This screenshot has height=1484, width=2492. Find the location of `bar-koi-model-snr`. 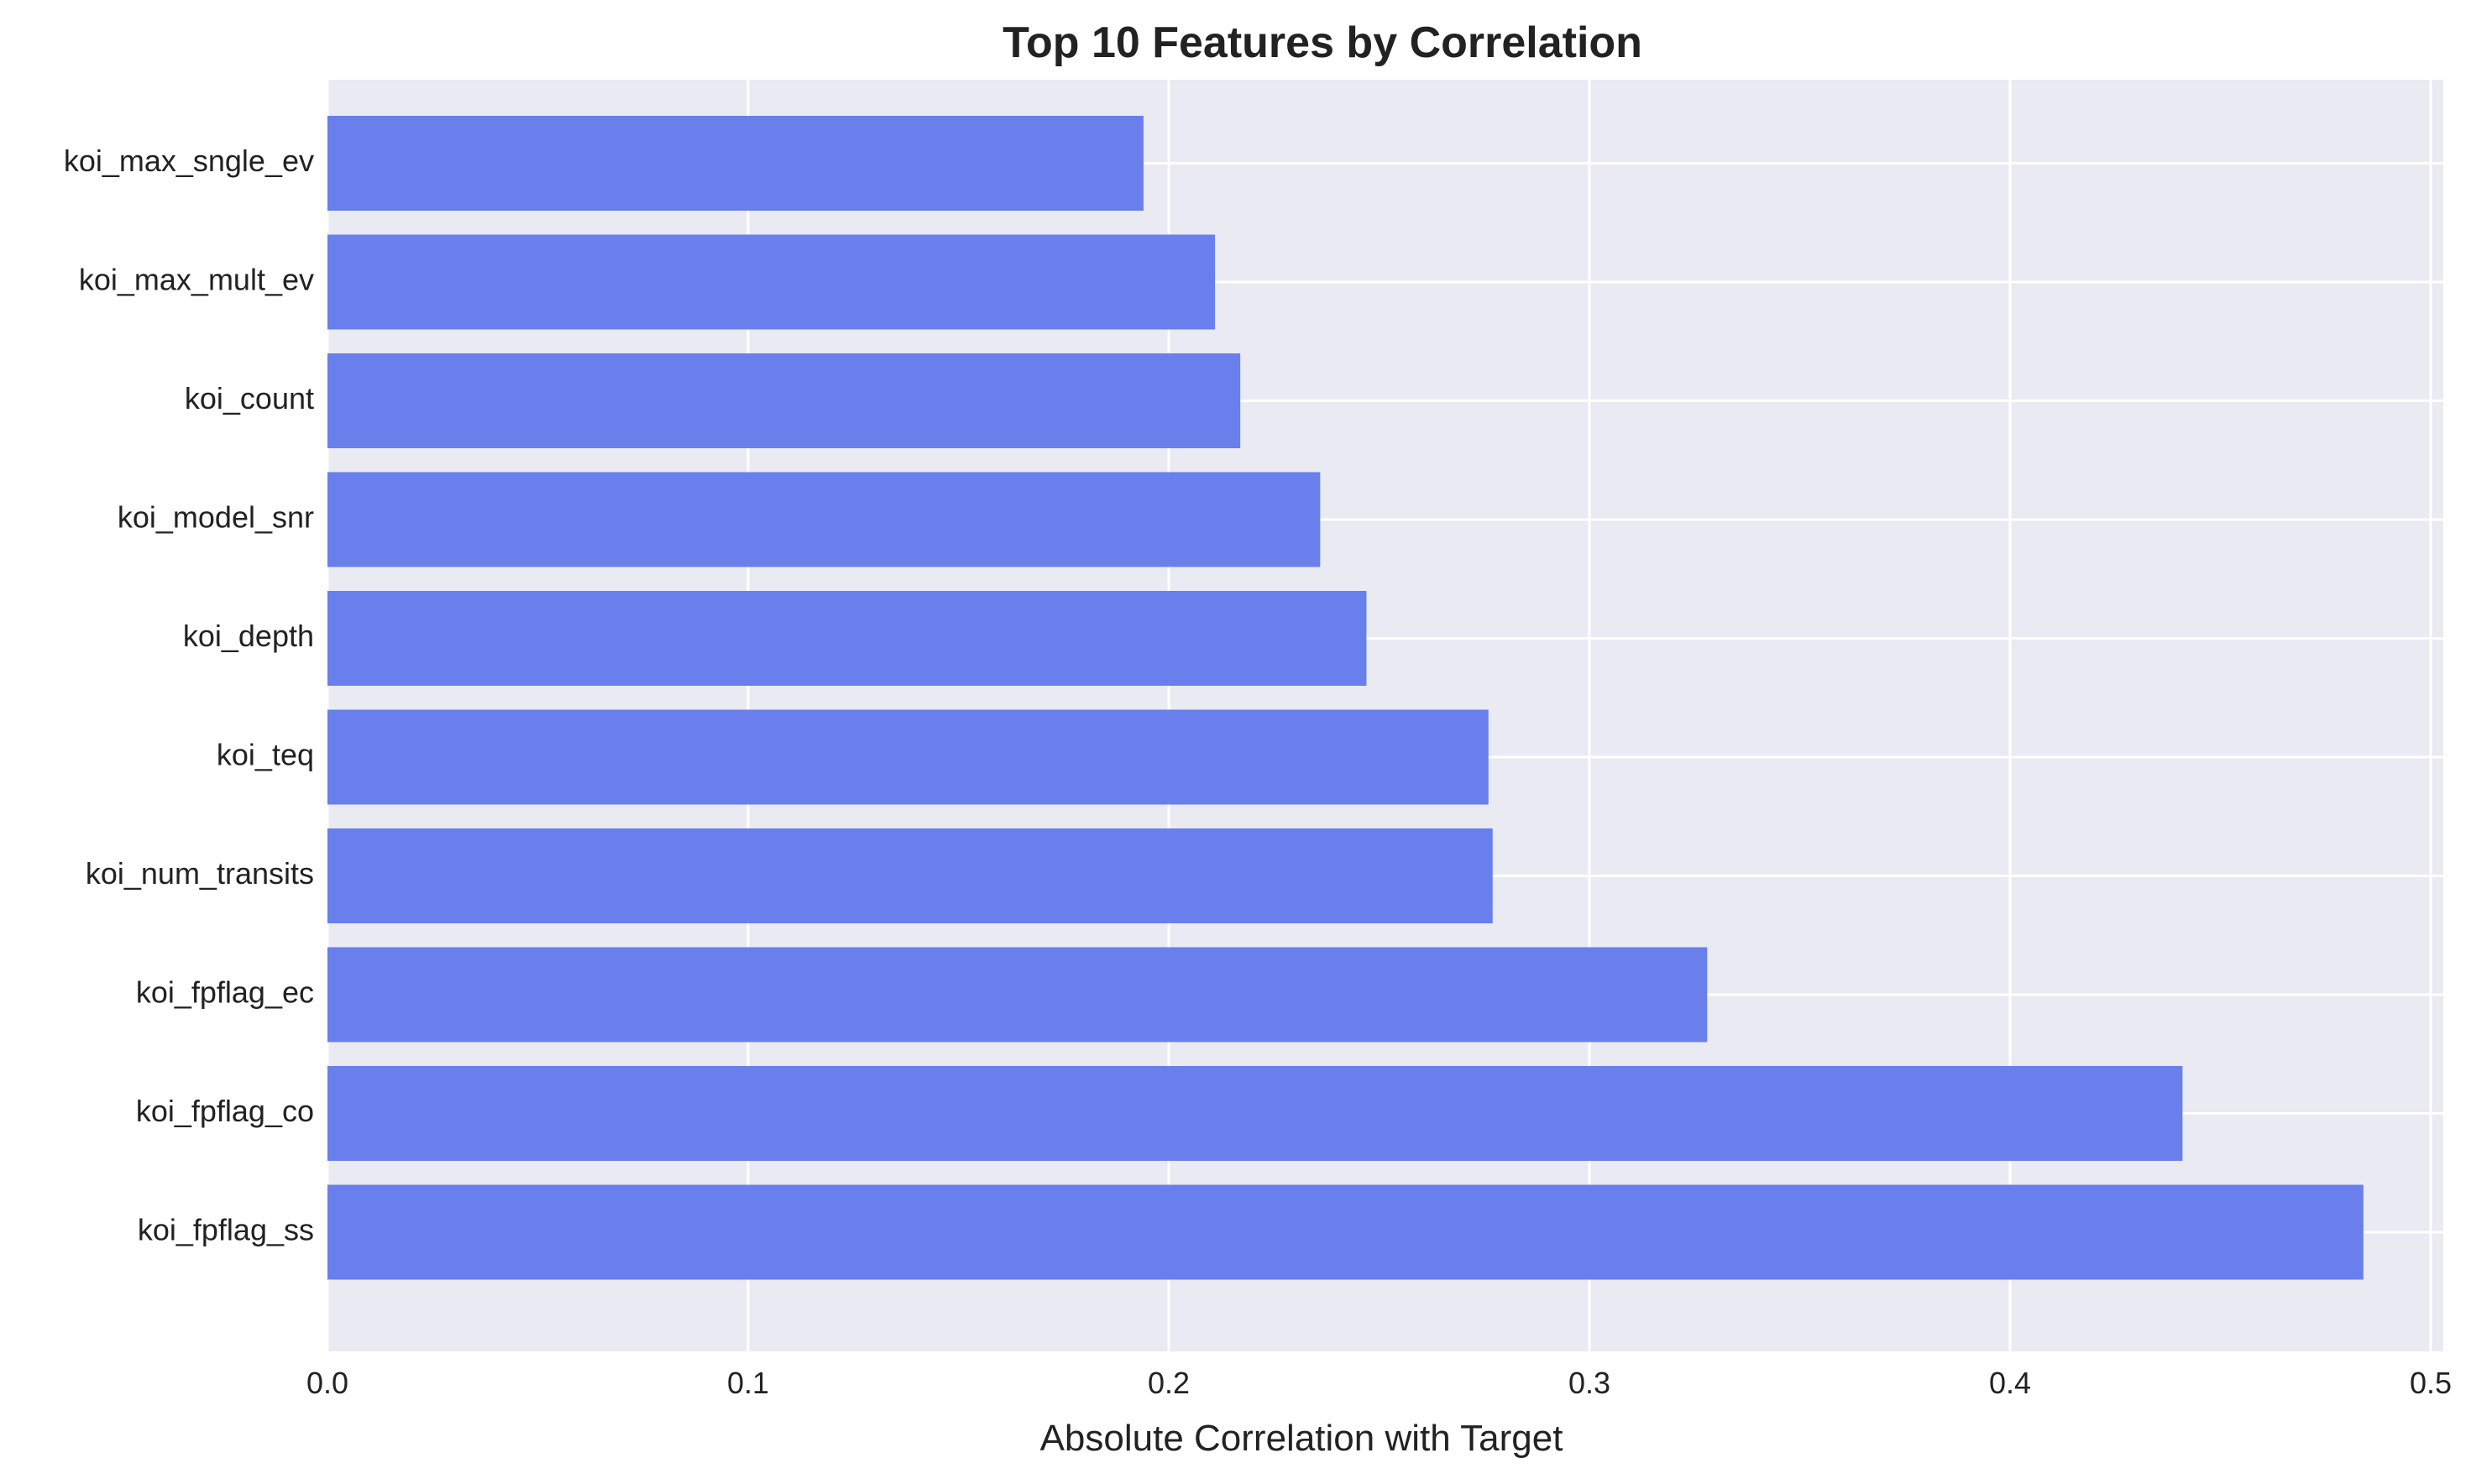

bar-koi-model-snr is located at coordinates (824, 519).